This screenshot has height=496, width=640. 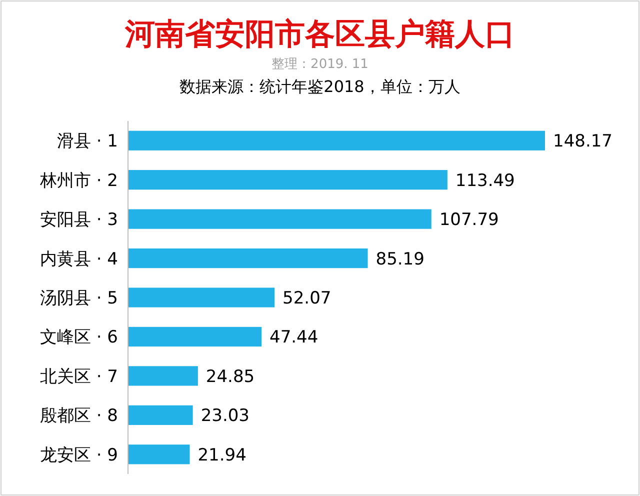 I want to click on y-tick-label: 文峰区 · 6, so click(x=79, y=338).